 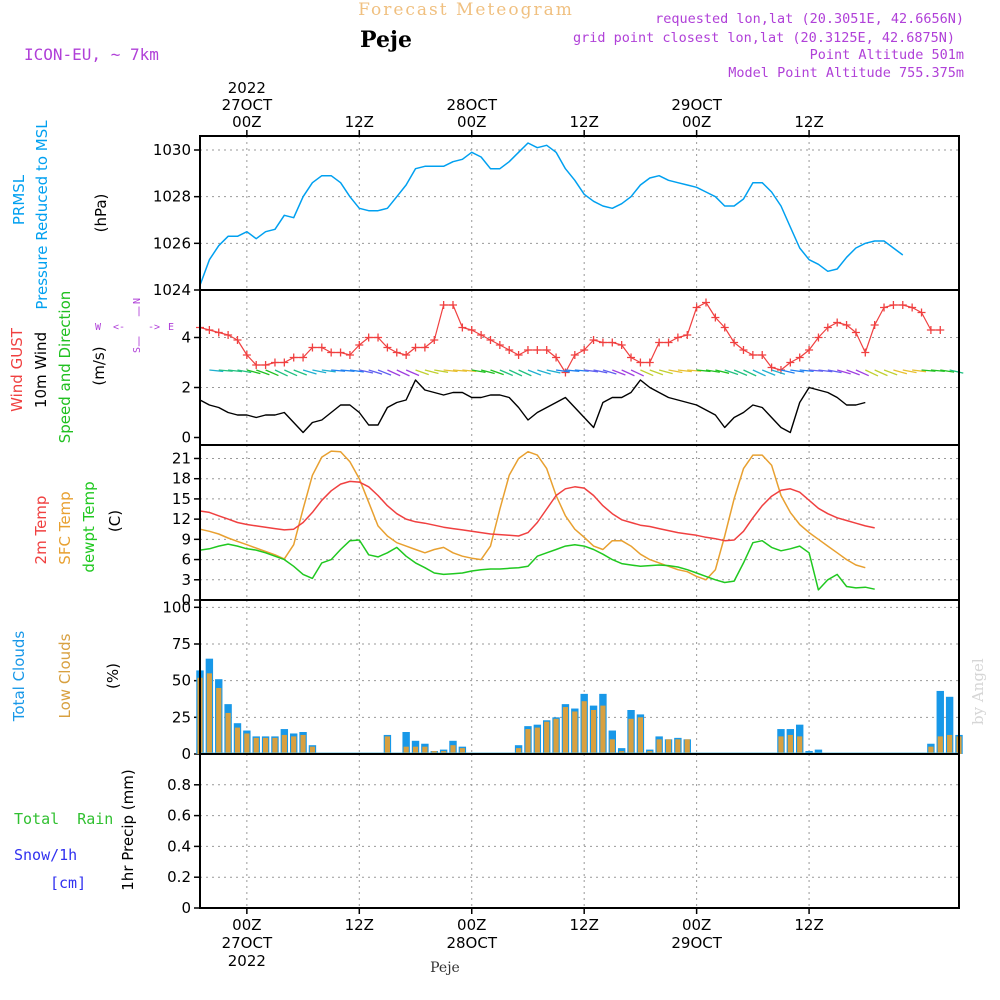 I want to click on time-label: 27OCT, so click(x=247, y=943).